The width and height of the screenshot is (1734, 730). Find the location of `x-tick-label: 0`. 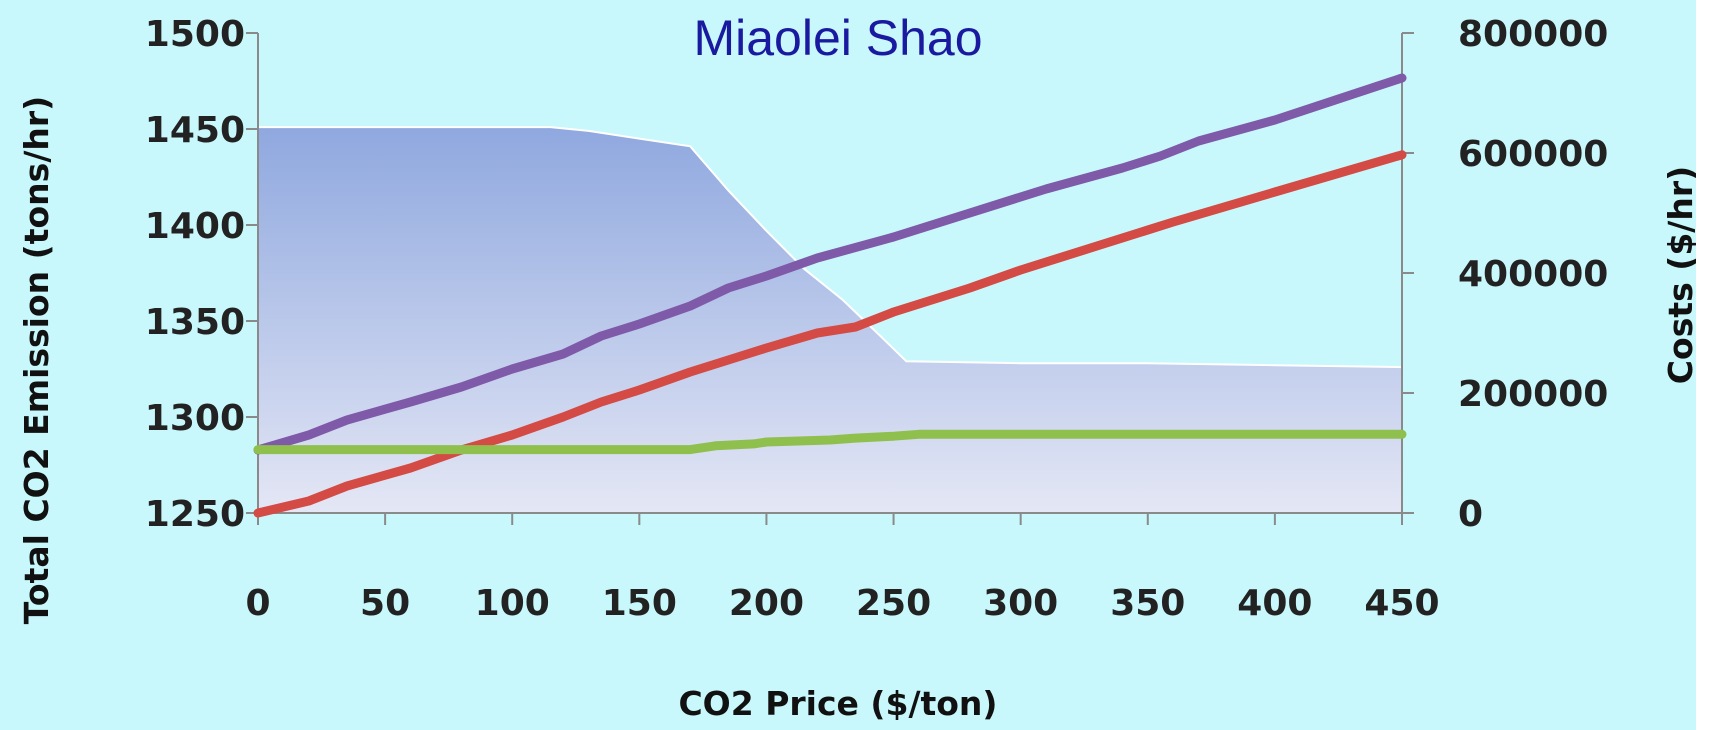

x-tick-label: 0 is located at coordinates (257, 603).